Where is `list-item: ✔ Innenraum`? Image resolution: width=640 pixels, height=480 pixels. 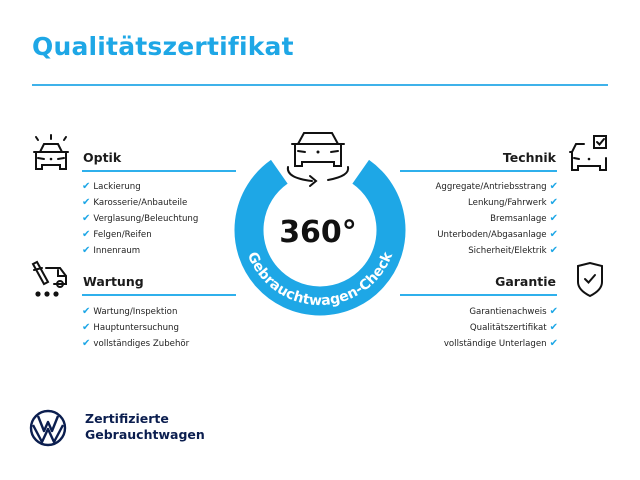 list-item: ✔ Innenraum is located at coordinates (111, 250).